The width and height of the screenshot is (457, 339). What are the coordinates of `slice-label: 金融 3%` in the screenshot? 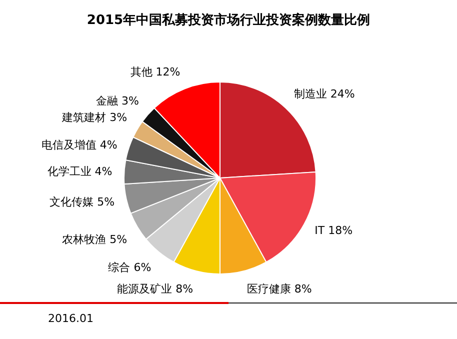 It's located at (117, 101).